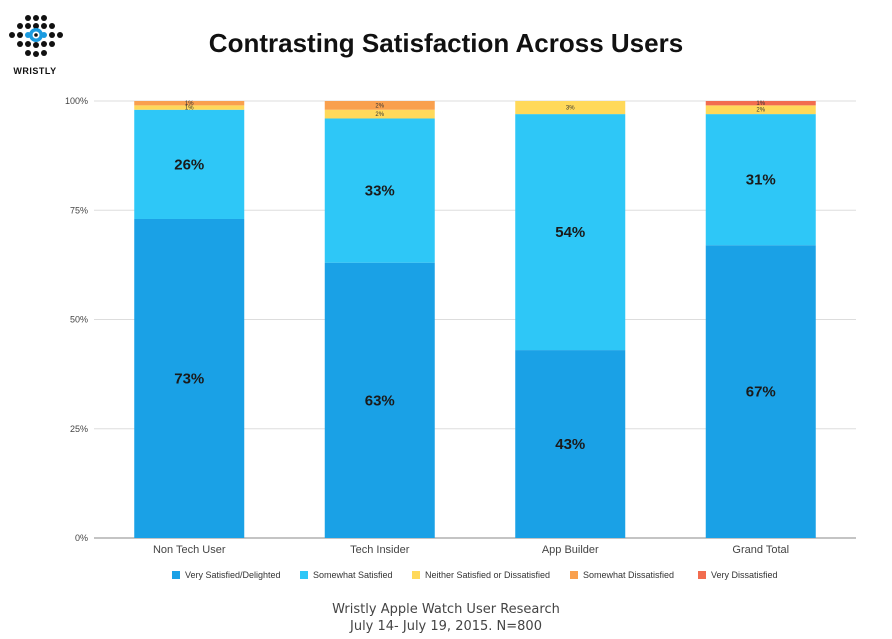  I want to click on chart-title: Contrasting Satisfaction Across Users, so click(446, 43).